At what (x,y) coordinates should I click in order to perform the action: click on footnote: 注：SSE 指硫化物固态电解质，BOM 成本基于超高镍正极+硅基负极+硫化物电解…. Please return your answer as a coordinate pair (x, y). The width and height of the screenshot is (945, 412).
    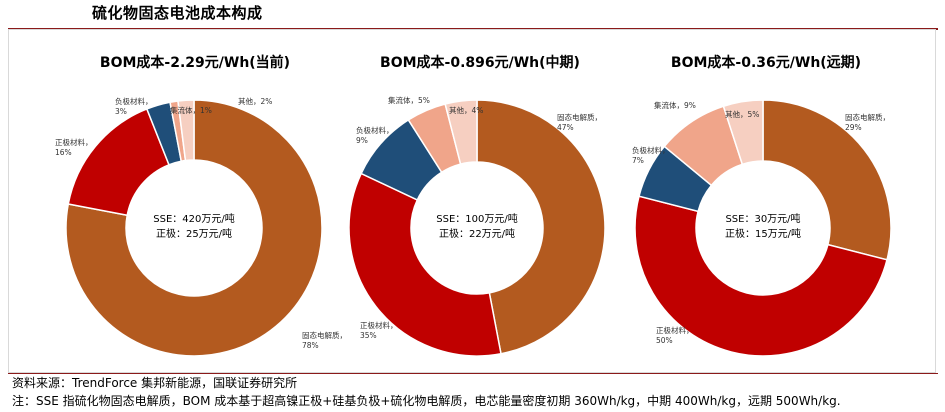
    Looking at the image, I should click on (426, 401).